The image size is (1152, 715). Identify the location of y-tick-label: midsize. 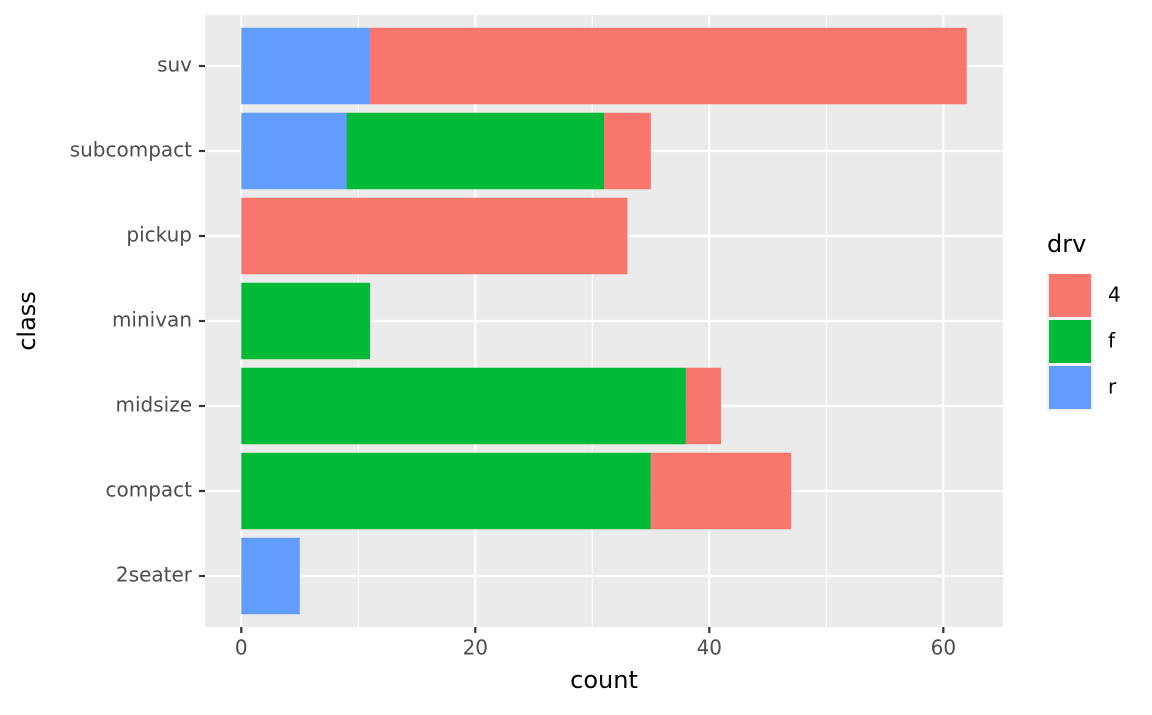
(153, 405).